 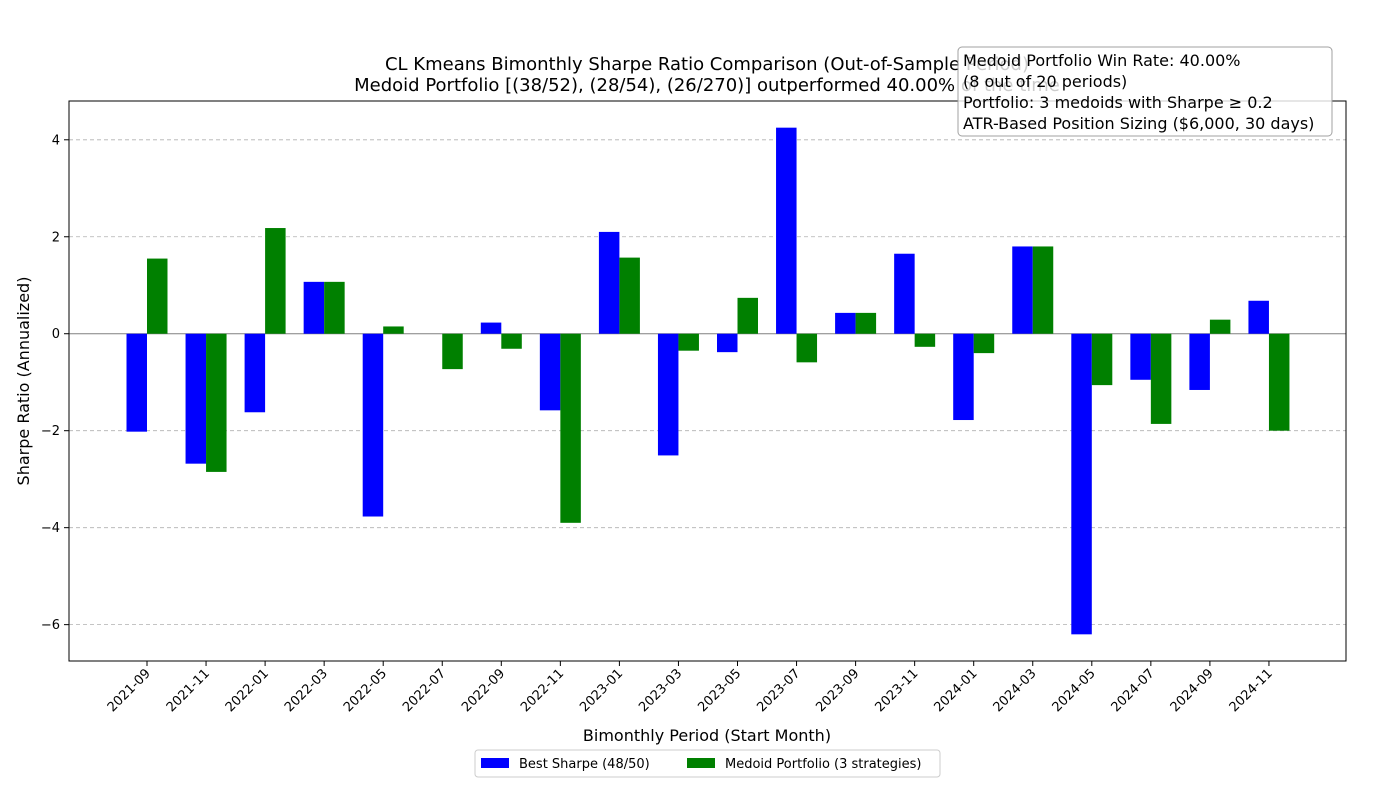 I want to click on info-win-rate: Medoid Portfolio Win Rate: 40.00%, so click(x=1102, y=60).